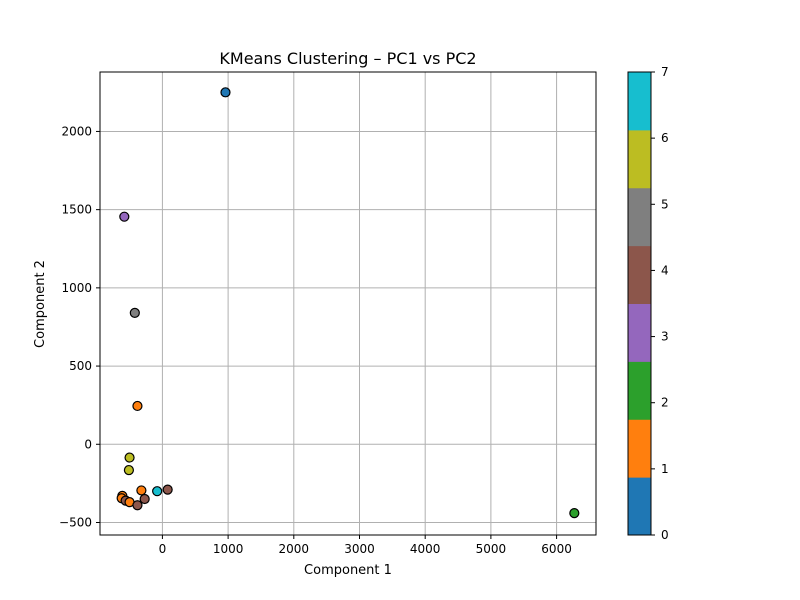 This screenshot has height=600, width=800. What do you see at coordinates (665, 469) in the screenshot?
I see `colorbar-tick-label: 1` at bounding box center [665, 469].